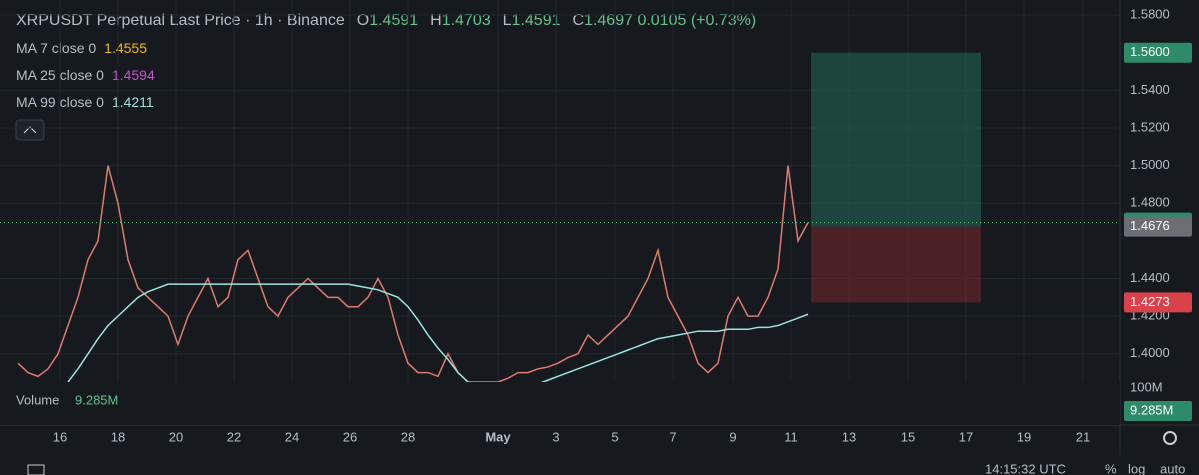 This screenshot has width=1199, height=475. Describe the element at coordinates (498, 436) in the screenshot. I see `x-tick-label: May` at that location.